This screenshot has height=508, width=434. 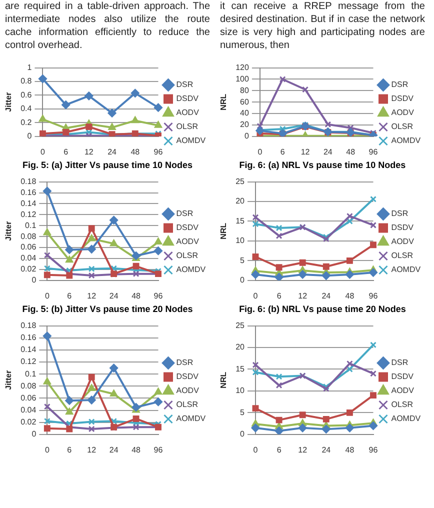 What do you see at coordinates (26, 81) in the screenshot?
I see `y-tick-label: 0.8` at bounding box center [26, 81].